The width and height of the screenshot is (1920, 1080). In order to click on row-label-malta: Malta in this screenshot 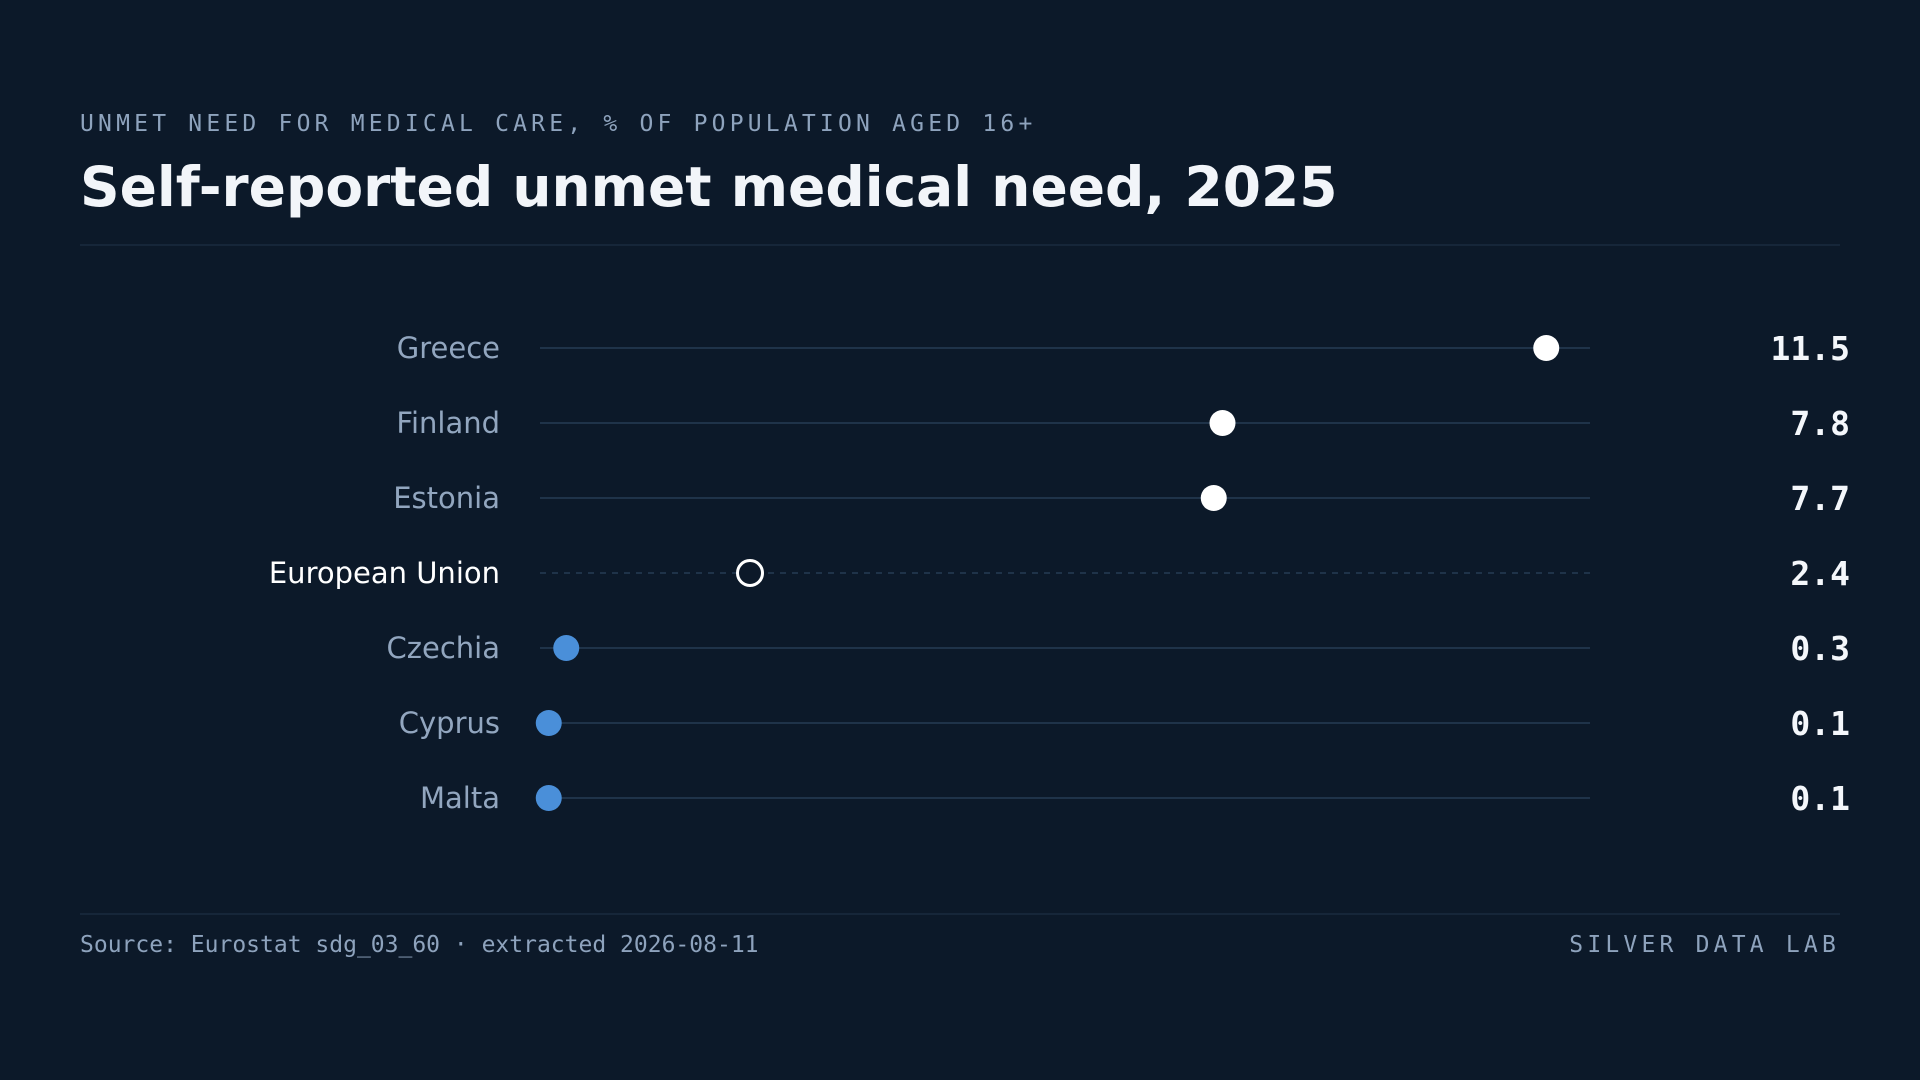, I will do `click(460, 798)`.